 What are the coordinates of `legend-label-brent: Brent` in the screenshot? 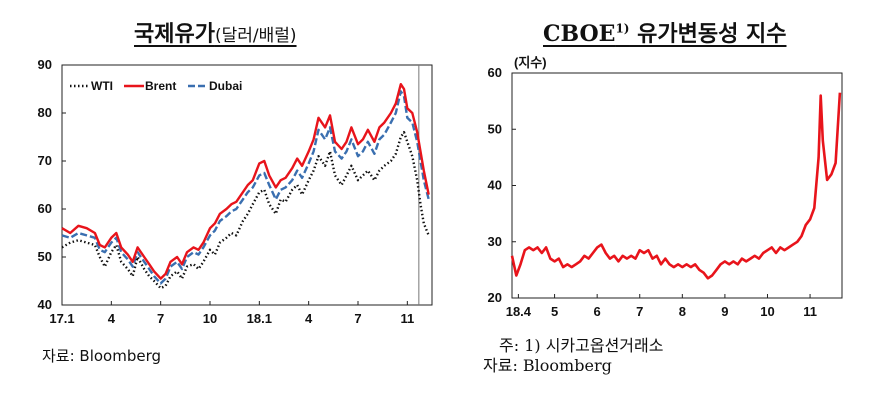 It's located at (160, 86).